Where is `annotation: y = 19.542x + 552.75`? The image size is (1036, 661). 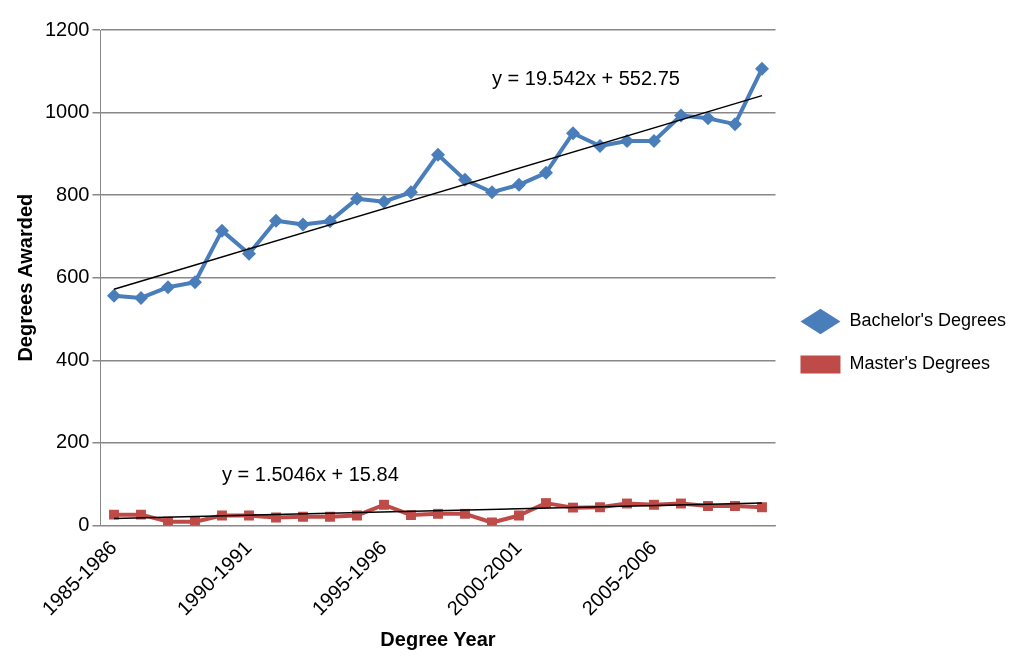 annotation: y = 19.542x + 552.75 is located at coordinates (585, 78).